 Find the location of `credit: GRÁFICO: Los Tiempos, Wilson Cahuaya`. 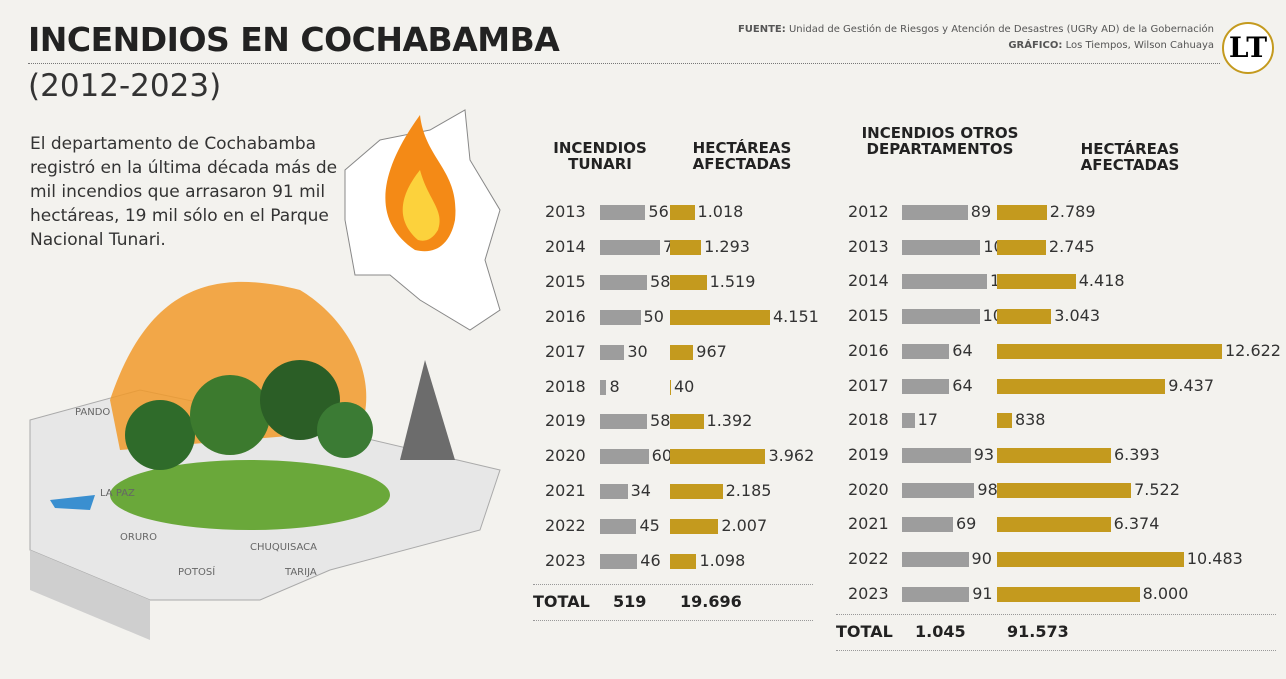

credit: GRÁFICO: Los Tiempos, Wilson Cahuaya is located at coordinates (1111, 45).